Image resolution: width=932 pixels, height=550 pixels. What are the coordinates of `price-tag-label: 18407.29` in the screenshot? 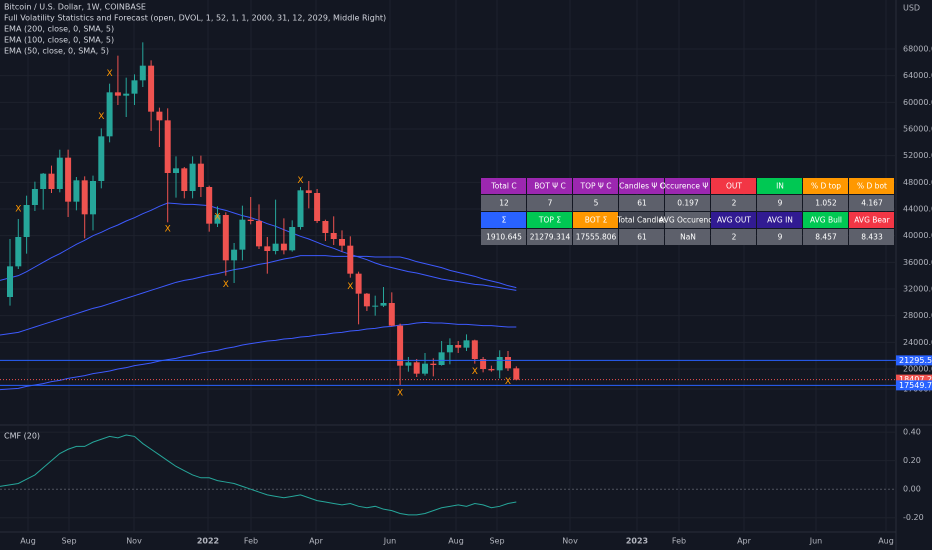 It's located at (915, 379).